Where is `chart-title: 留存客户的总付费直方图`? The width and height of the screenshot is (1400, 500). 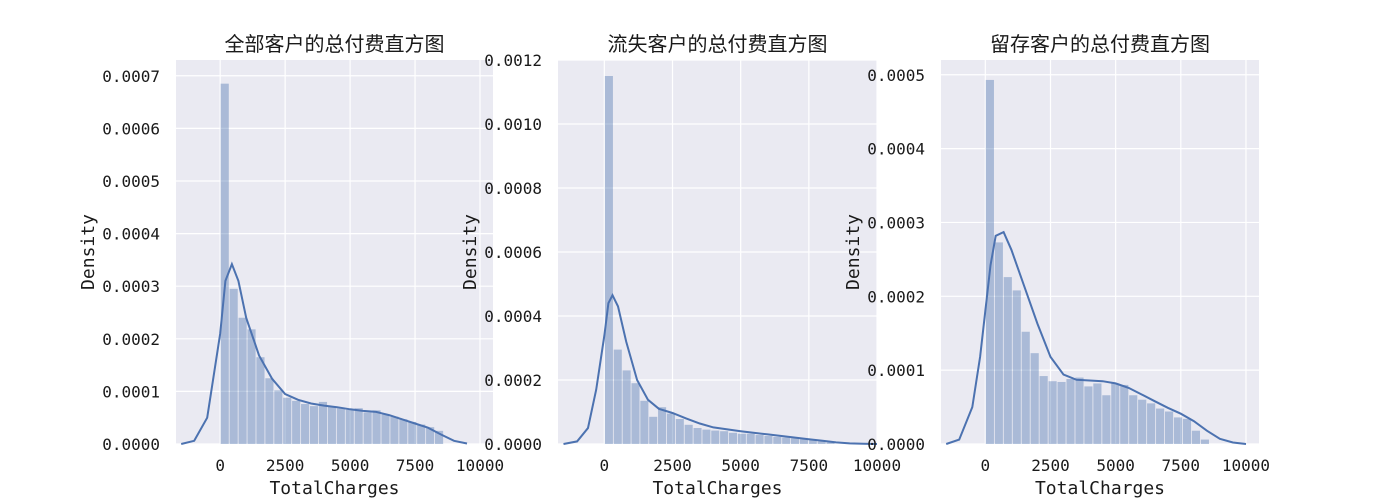 chart-title: 留存客户的总付费直方图 is located at coordinates (1100, 44).